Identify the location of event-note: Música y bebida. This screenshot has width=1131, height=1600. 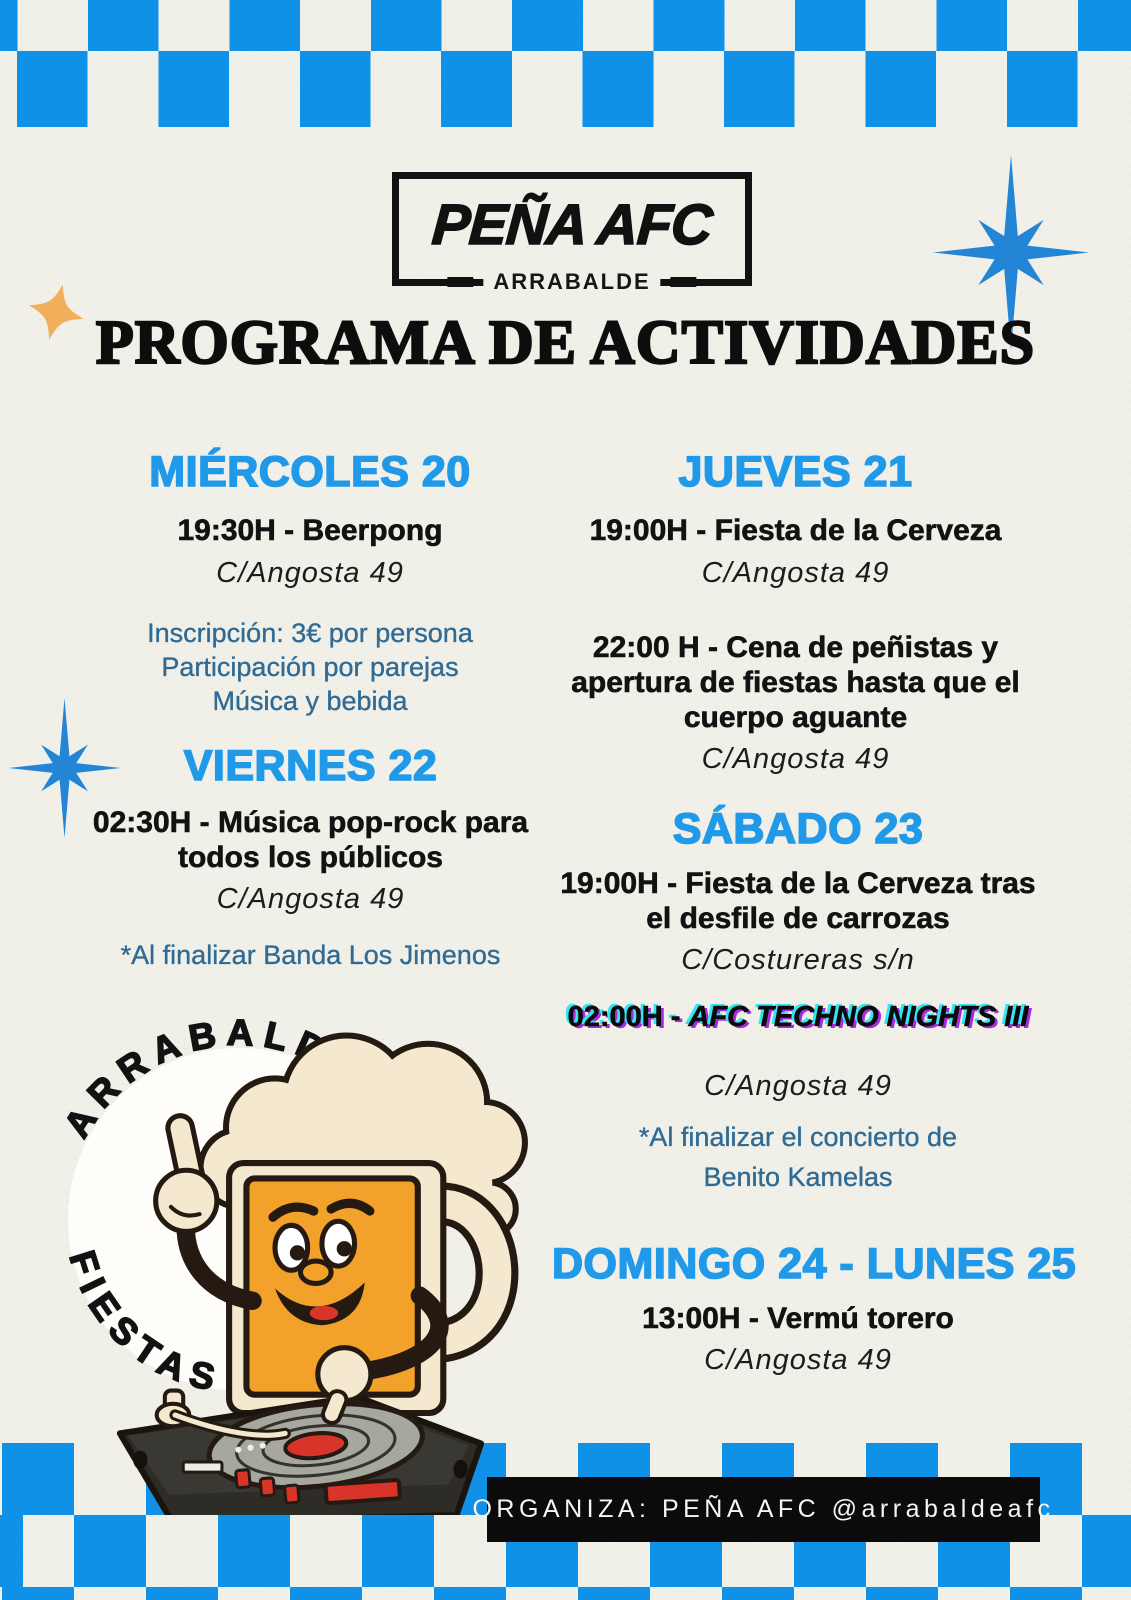
(310, 701).